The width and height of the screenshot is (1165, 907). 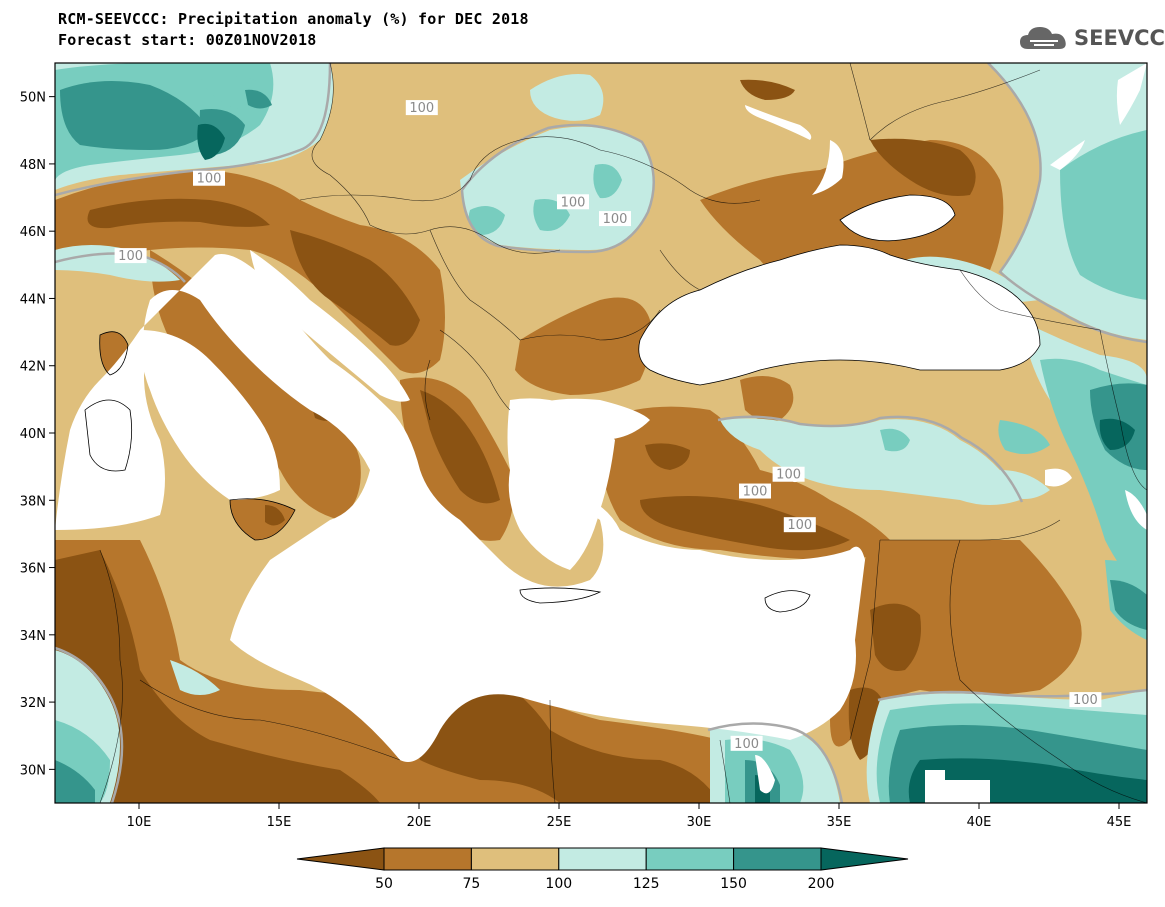 What do you see at coordinates (733, 884) in the screenshot?
I see `colorbar-level-label: 150` at bounding box center [733, 884].